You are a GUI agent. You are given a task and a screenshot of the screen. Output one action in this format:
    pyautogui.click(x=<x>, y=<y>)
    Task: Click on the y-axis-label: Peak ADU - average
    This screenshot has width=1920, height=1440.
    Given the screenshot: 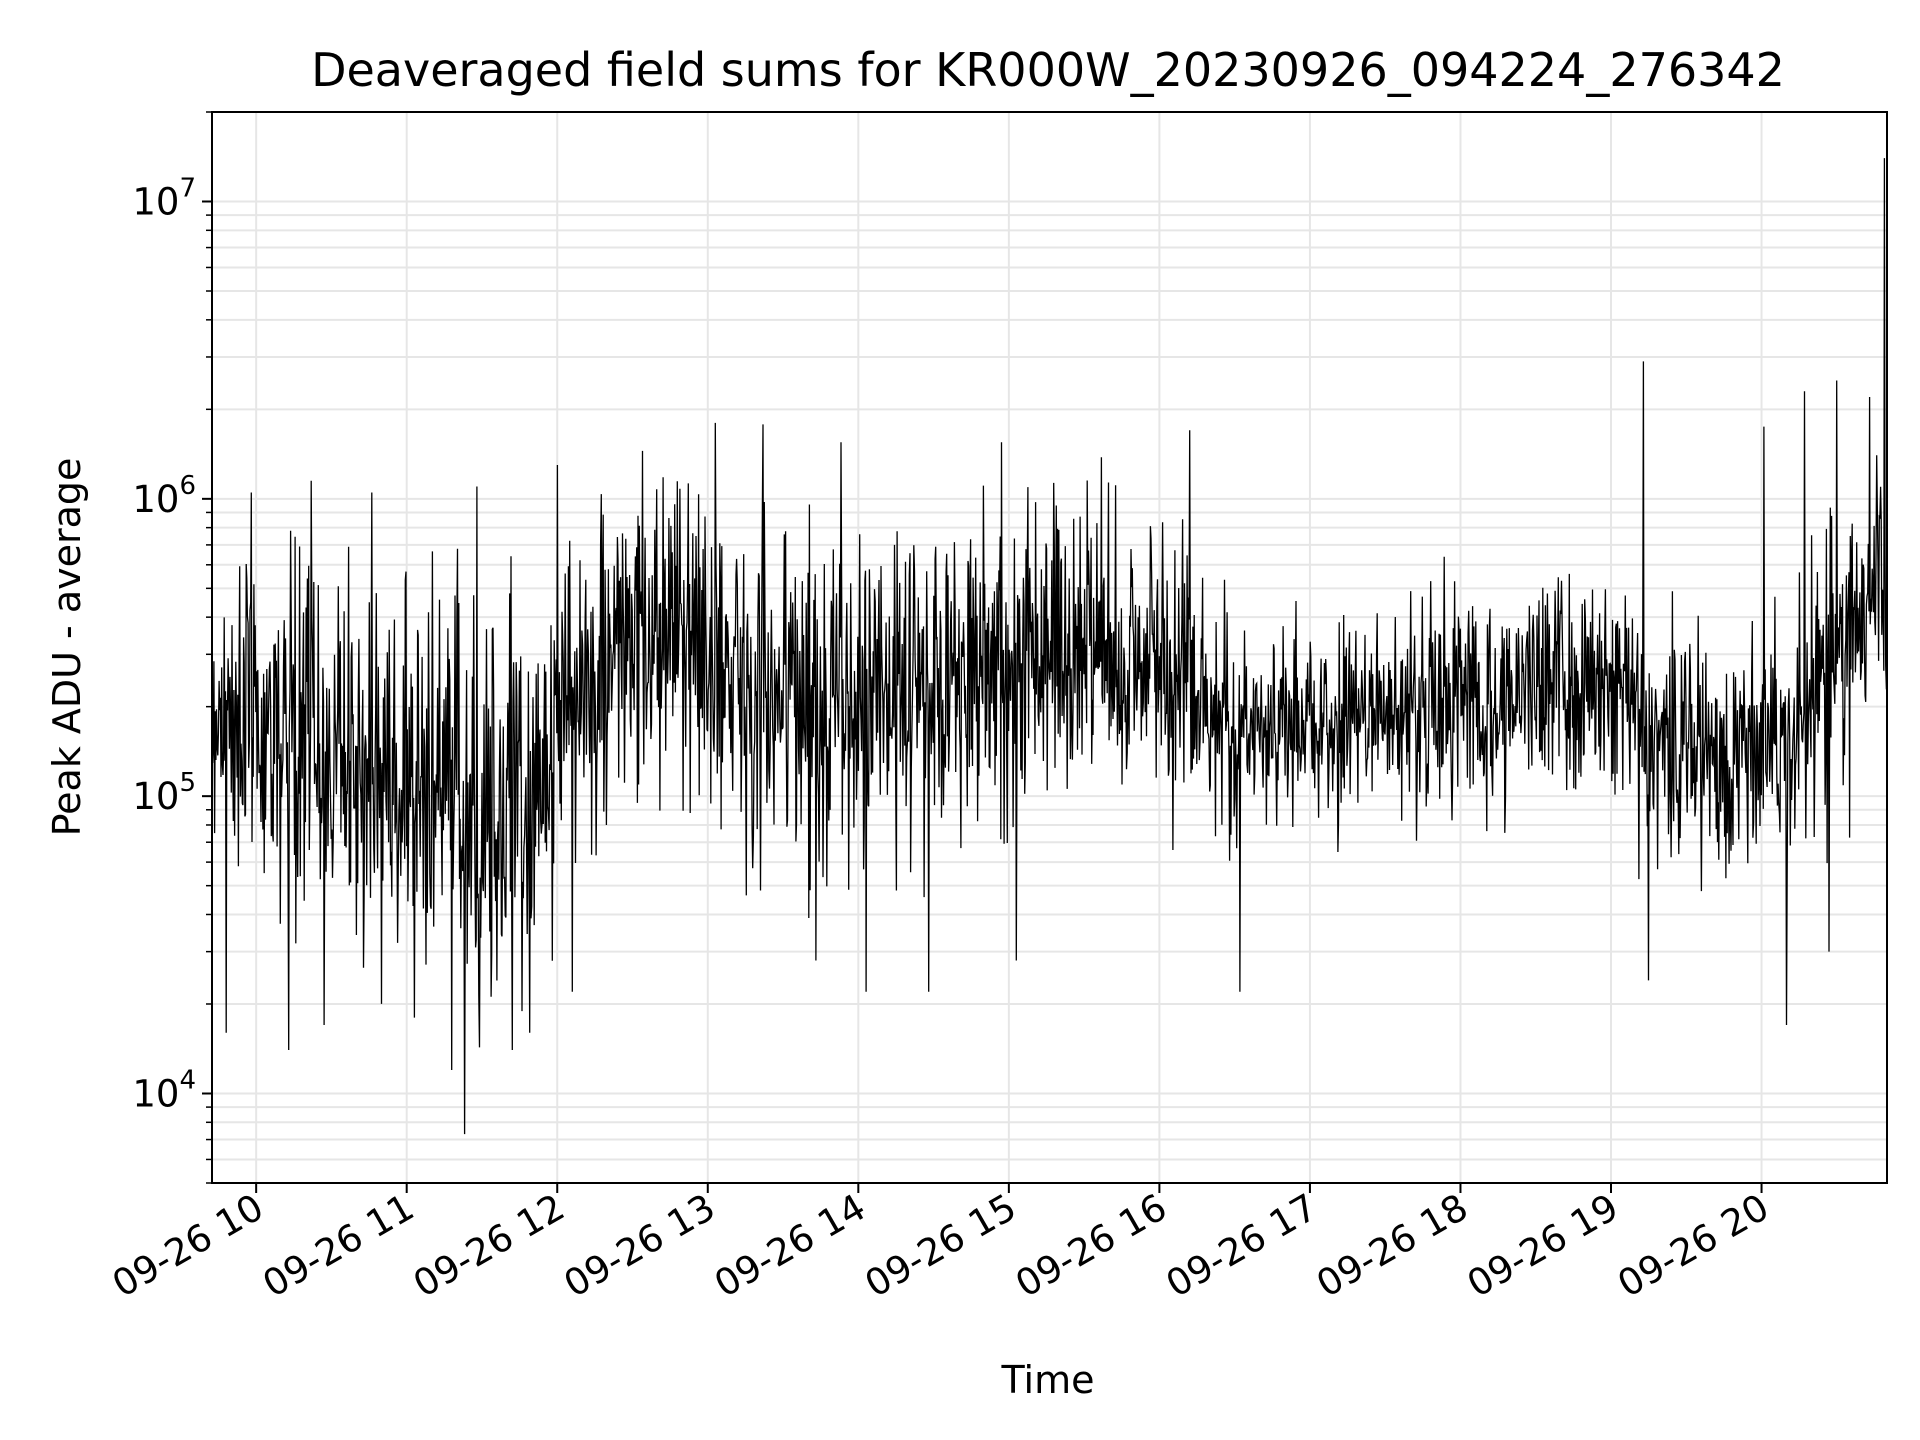 What is the action you would take?
    pyautogui.click(x=67, y=647)
    